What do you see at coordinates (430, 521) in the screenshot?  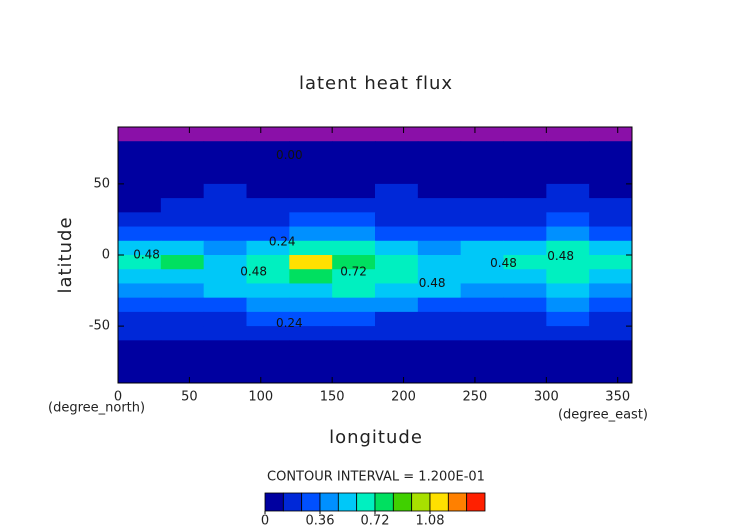 I see `colorbar-tick-label: 1.08` at bounding box center [430, 521].